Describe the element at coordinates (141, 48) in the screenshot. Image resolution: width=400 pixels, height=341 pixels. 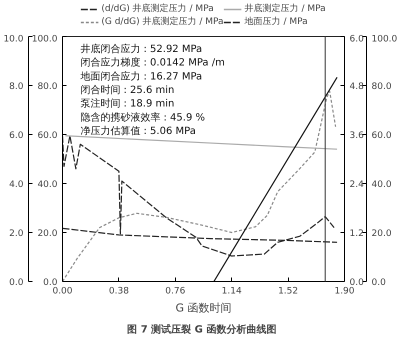
I see `annotation: 井底闭合应力 : 52.92 MPa` at that location.